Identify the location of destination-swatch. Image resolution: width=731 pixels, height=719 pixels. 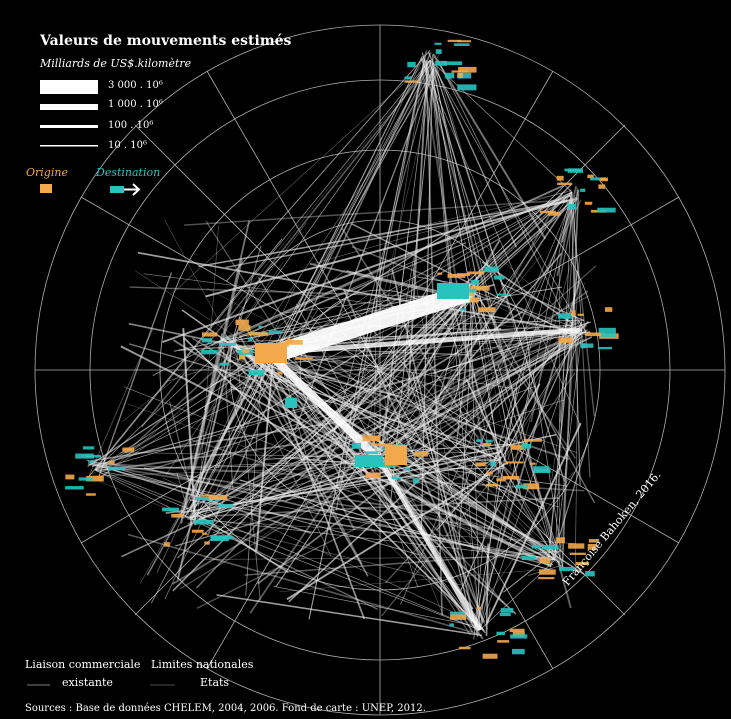
(117, 189).